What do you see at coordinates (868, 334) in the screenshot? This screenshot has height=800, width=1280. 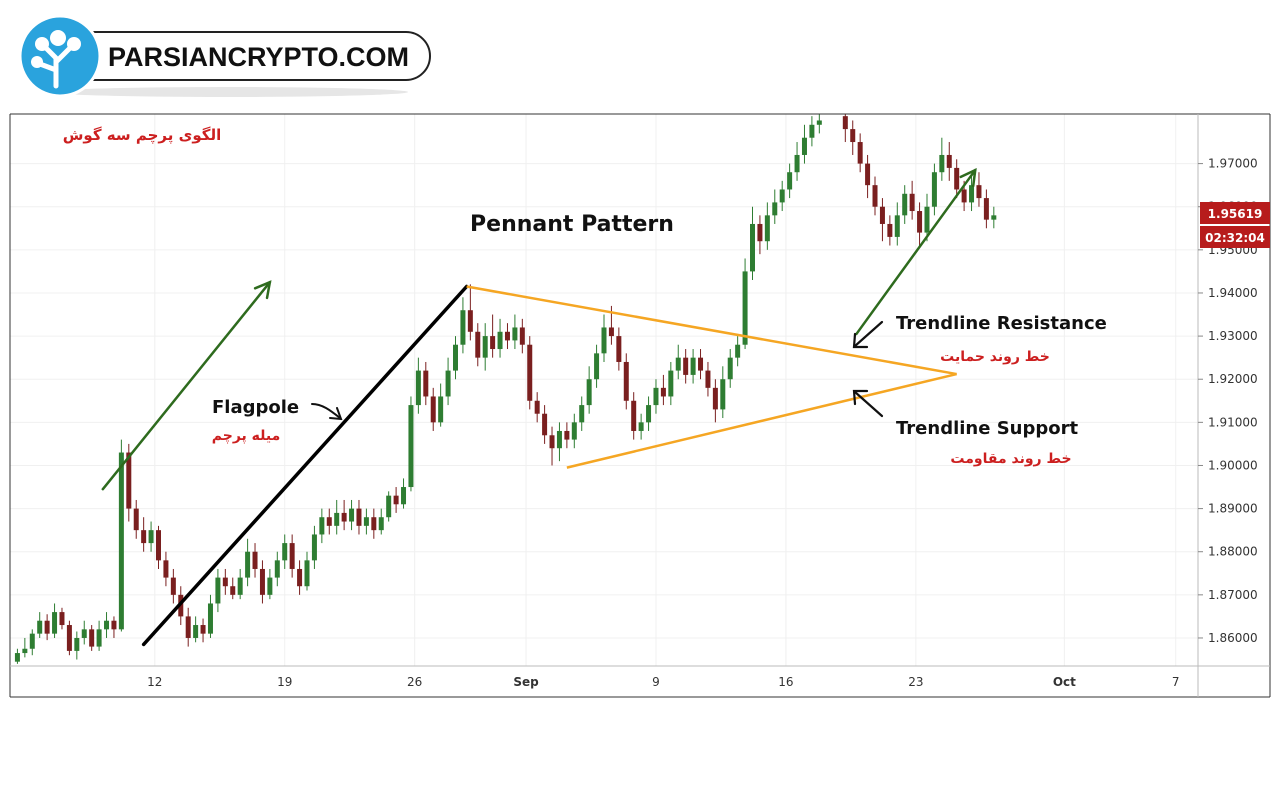 I see `resistance-pointer` at bounding box center [868, 334].